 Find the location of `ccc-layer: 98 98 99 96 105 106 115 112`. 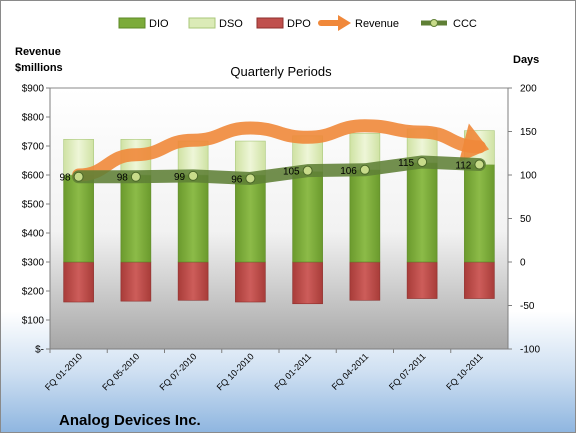

ccc-layer: 98 98 99 96 105 106 115 112 is located at coordinates (273, 170).